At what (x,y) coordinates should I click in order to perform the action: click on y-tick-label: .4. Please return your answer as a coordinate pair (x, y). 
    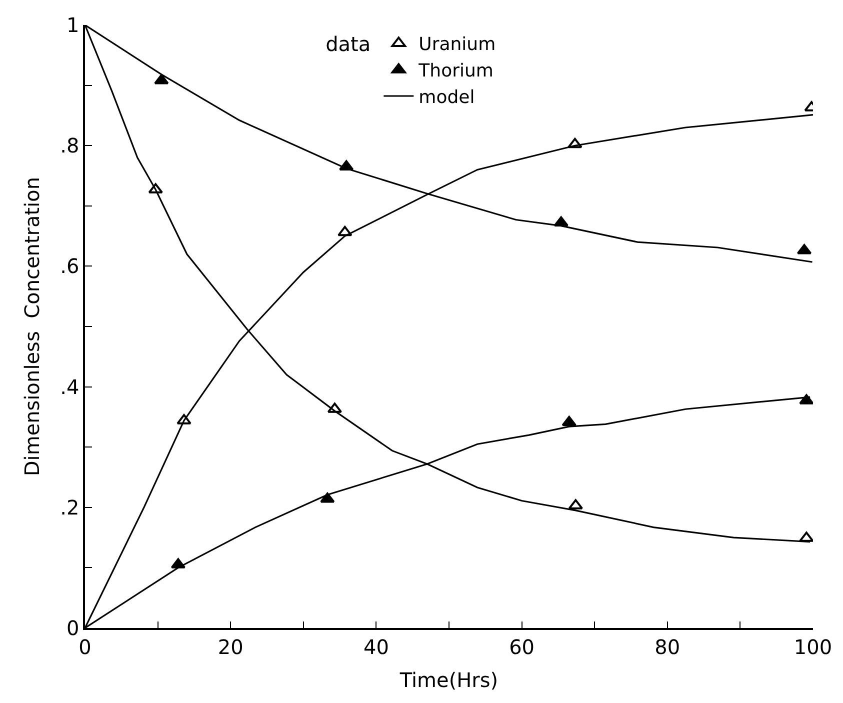
    Looking at the image, I should click on (70, 386).